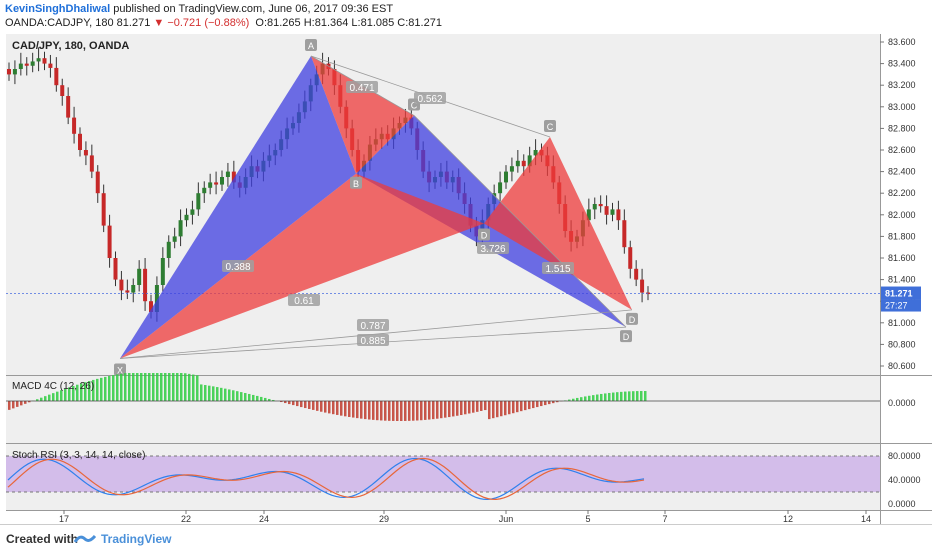 This screenshot has width=932, height=551. What do you see at coordinates (304, 301) in the screenshot?
I see `ratio-label: 0.61` at bounding box center [304, 301].